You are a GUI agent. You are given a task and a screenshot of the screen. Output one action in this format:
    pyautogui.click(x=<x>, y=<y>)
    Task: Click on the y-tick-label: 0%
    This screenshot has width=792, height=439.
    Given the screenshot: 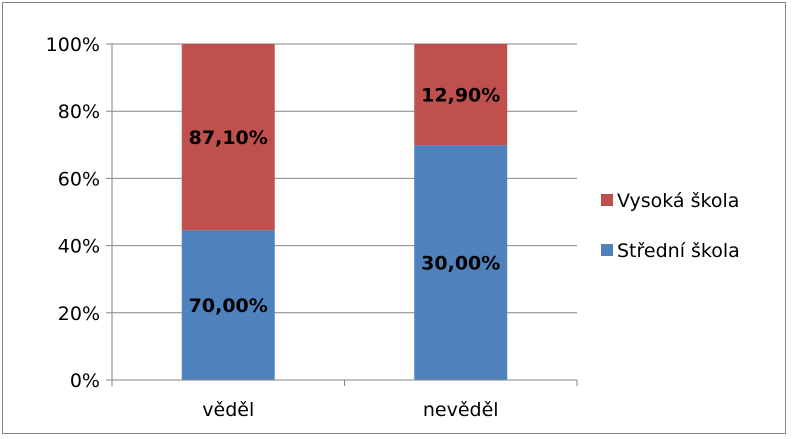 What is the action you would take?
    pyautogui.click(x=85, y=381)
    